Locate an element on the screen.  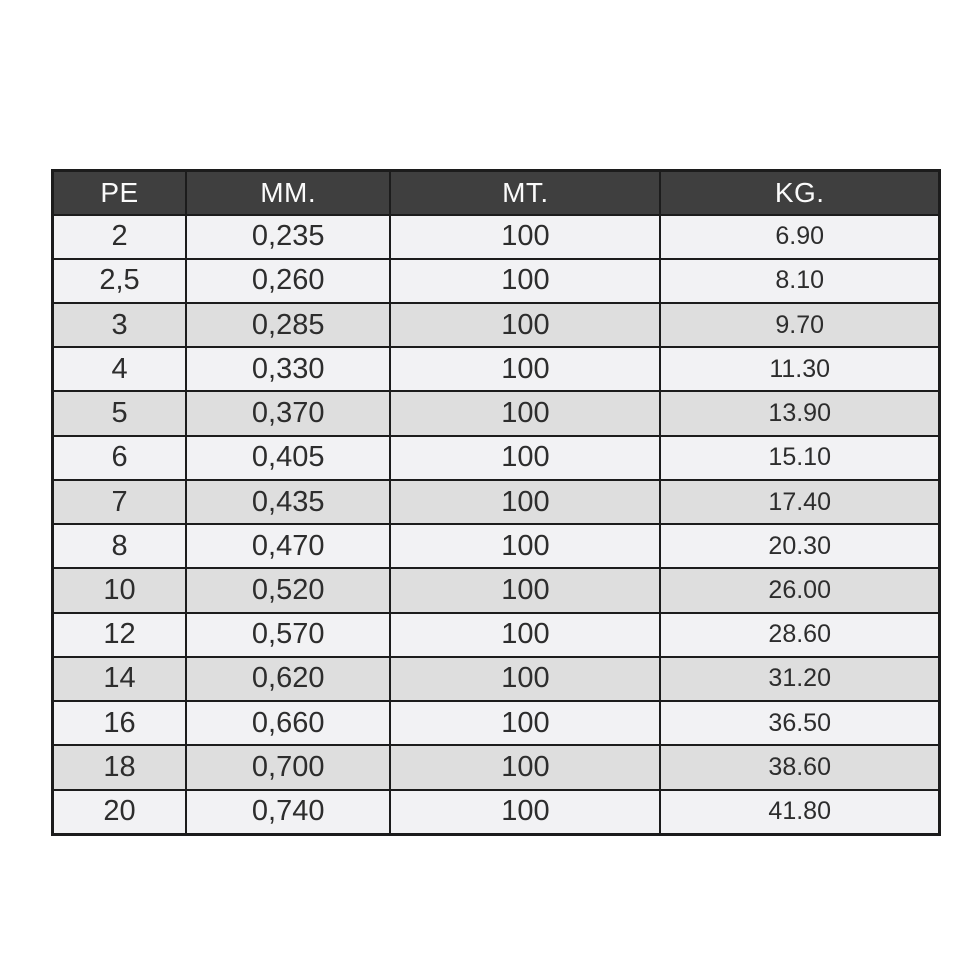
table-row: 3 0,285 100 9.70 is located at coordinates (496, 325).